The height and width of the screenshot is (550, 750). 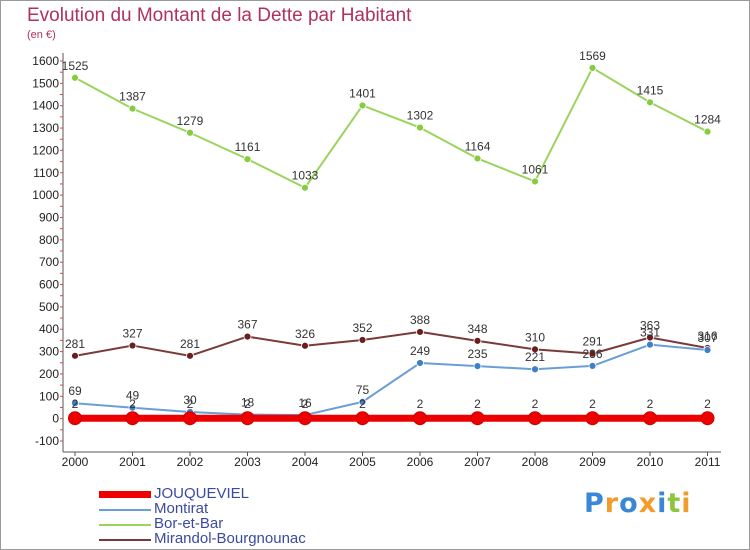 I want to click on y-tick-label: 1200, so click(x=45, y=150).